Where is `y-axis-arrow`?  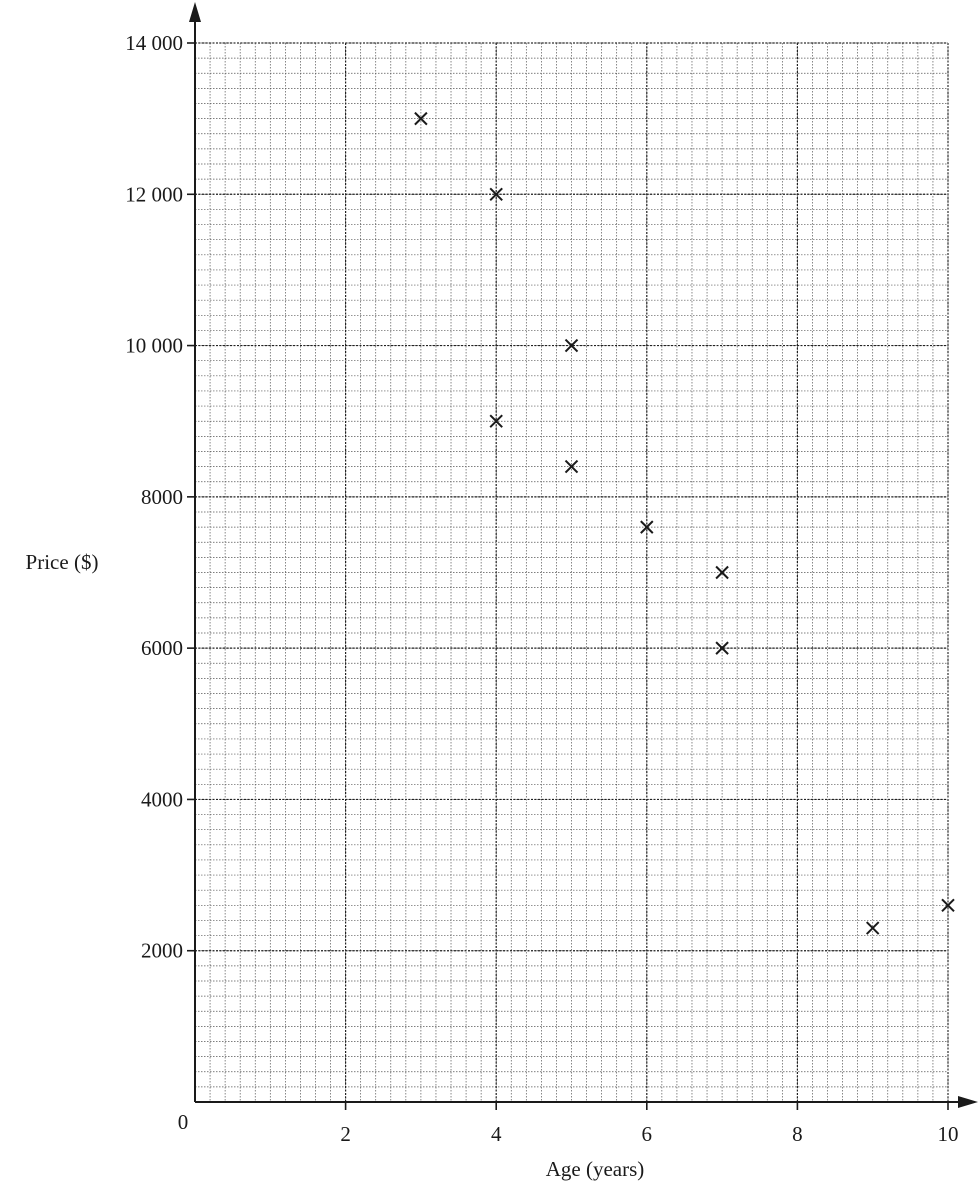
y-axis-arrow is located at coordinates (195, 12).